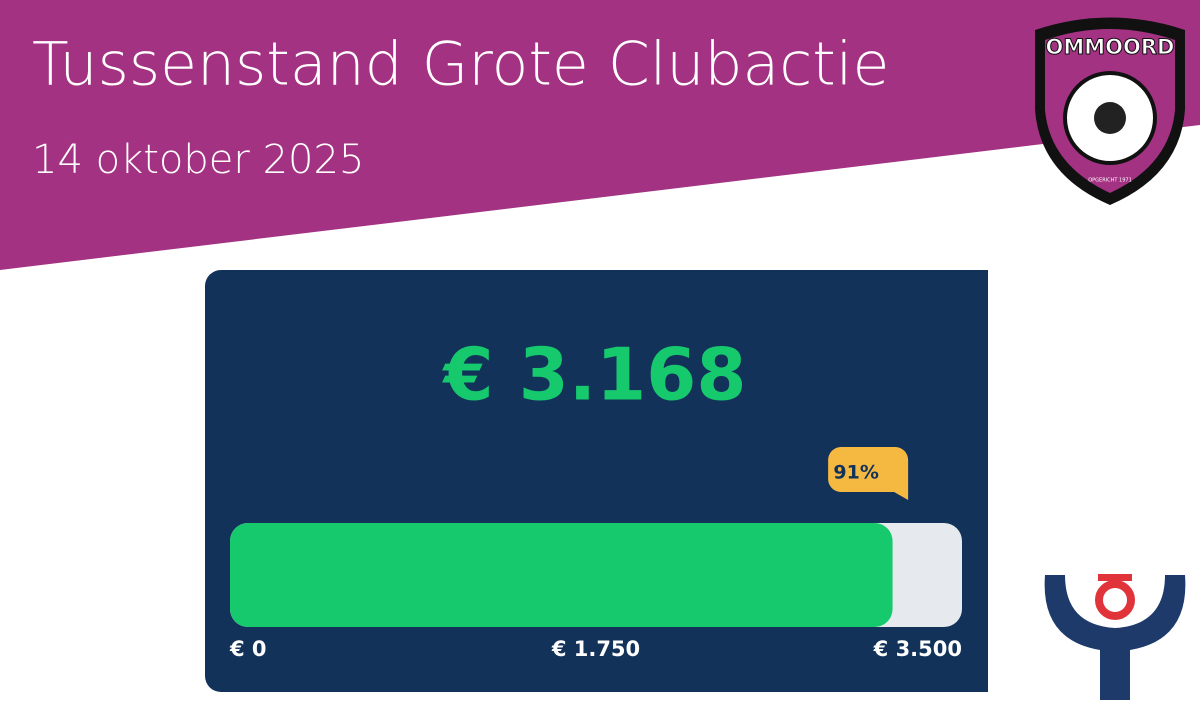 The image size is (1200, 720). I want to click on date: 14 oktober 2025, so click(198, 160).